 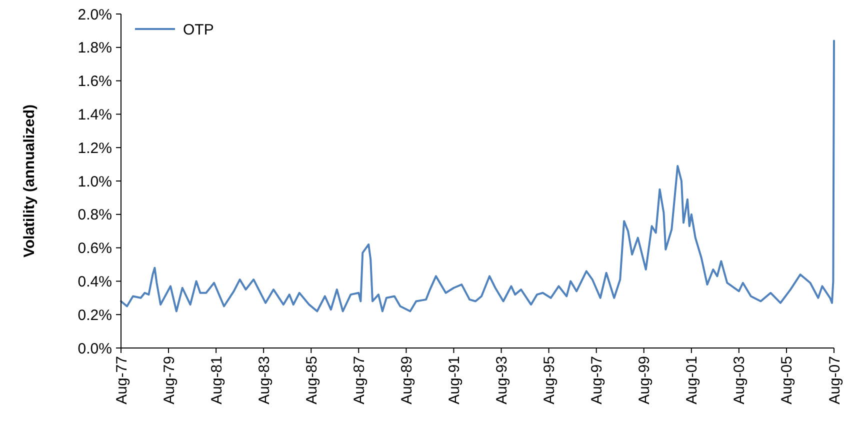 I want to click on y-tick-label: 0.4%, so click(x=95, y=281).